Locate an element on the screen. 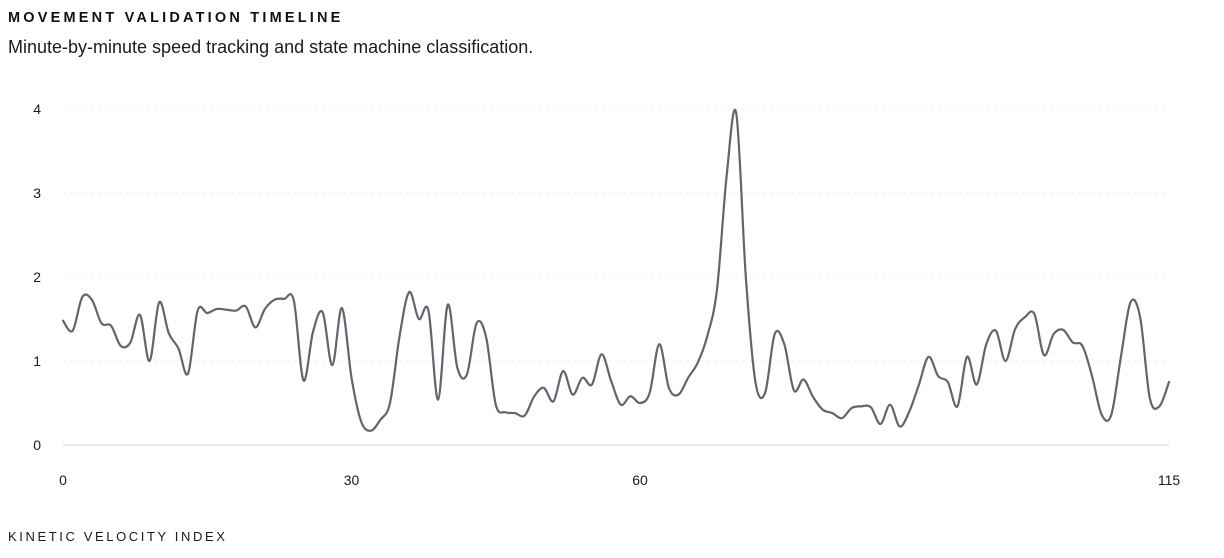  chart-title: MOVEMENT VALIDATION TIMELINE is located at coordinates (176, 18).